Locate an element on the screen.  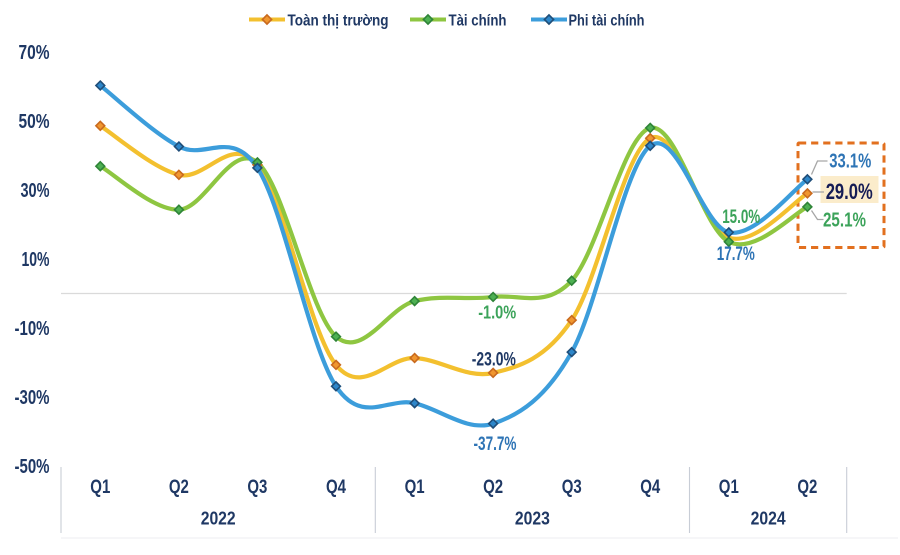
svg-text: 25.1% is located at coordinates (844, 220).